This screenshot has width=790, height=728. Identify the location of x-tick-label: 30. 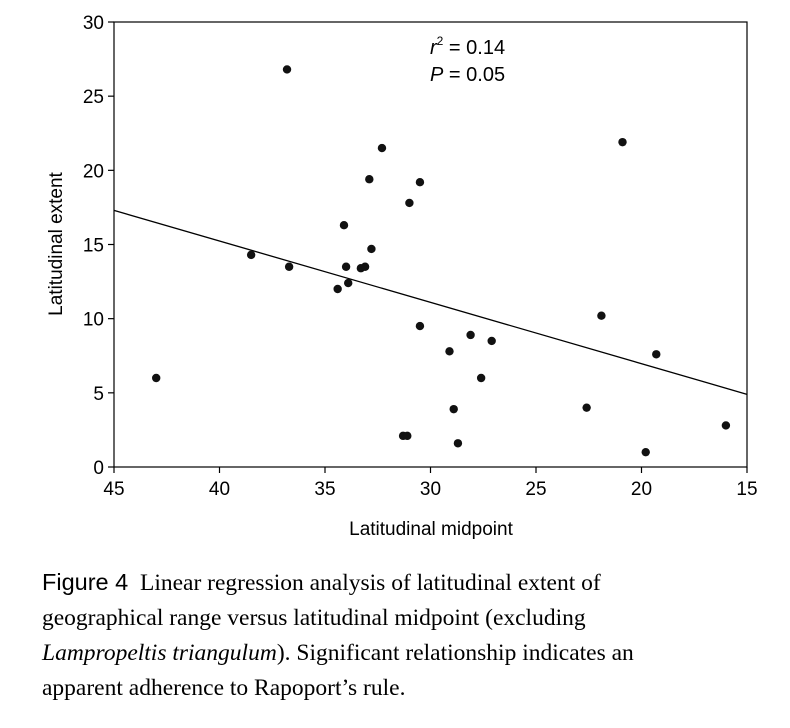
(430, 489).